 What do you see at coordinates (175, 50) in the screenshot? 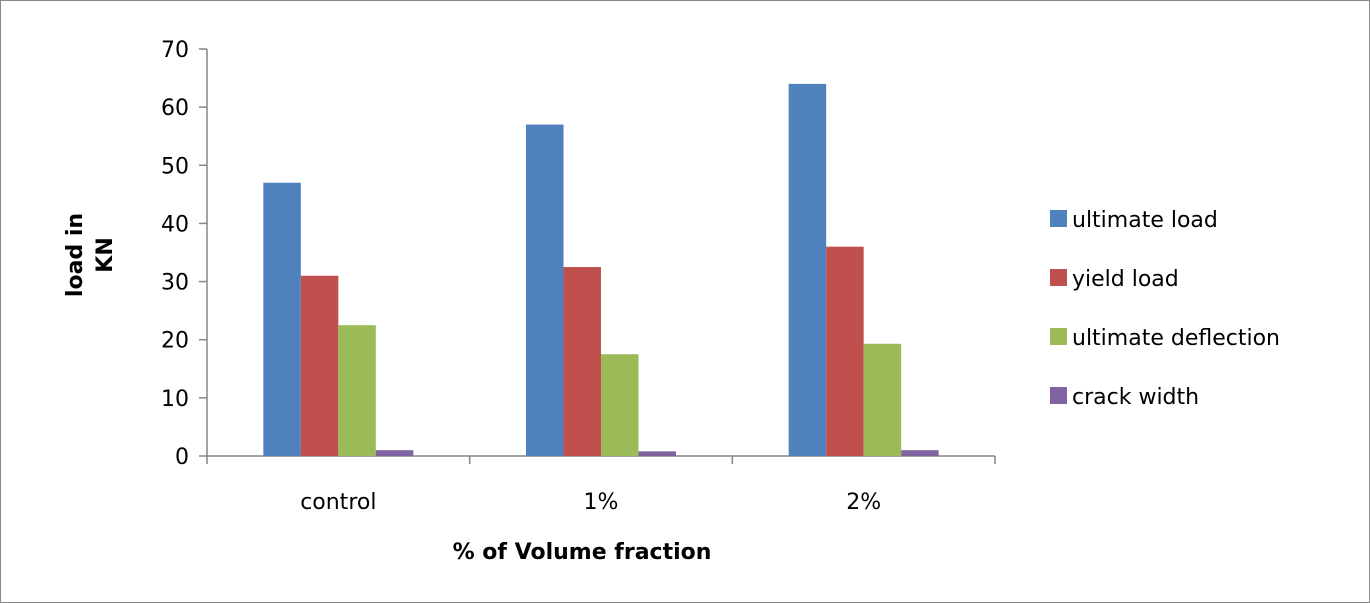
I see `y-tick-label: 70` at bounding box center [175, 50].